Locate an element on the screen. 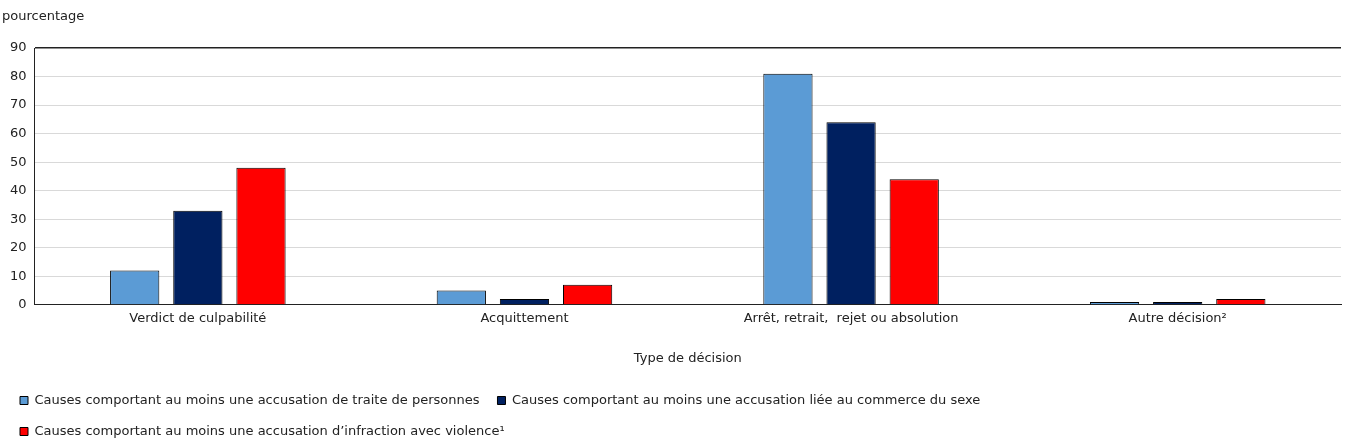 This screenshot has height=448, width=1359. y-axis-title: pourcentage is located at coordinates (43, 15).